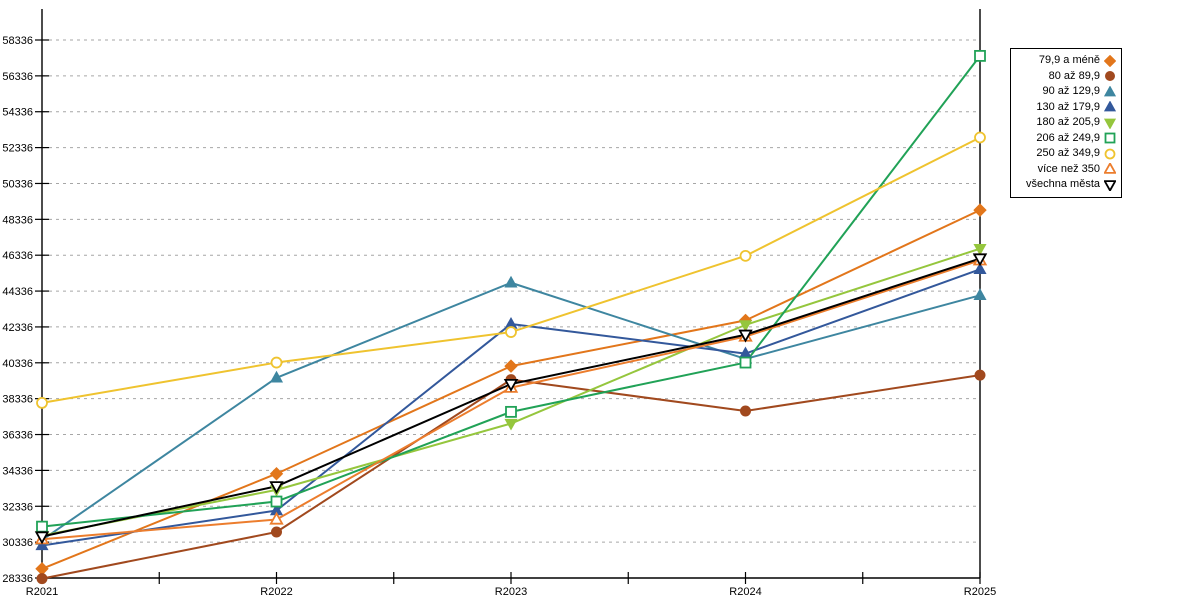 The image size is (1200, 600). What do you see at coordinates (1068, 106) in the screenshot?
I see `legend-label: 130 až 179,9` at bounding box center [1068, 106].